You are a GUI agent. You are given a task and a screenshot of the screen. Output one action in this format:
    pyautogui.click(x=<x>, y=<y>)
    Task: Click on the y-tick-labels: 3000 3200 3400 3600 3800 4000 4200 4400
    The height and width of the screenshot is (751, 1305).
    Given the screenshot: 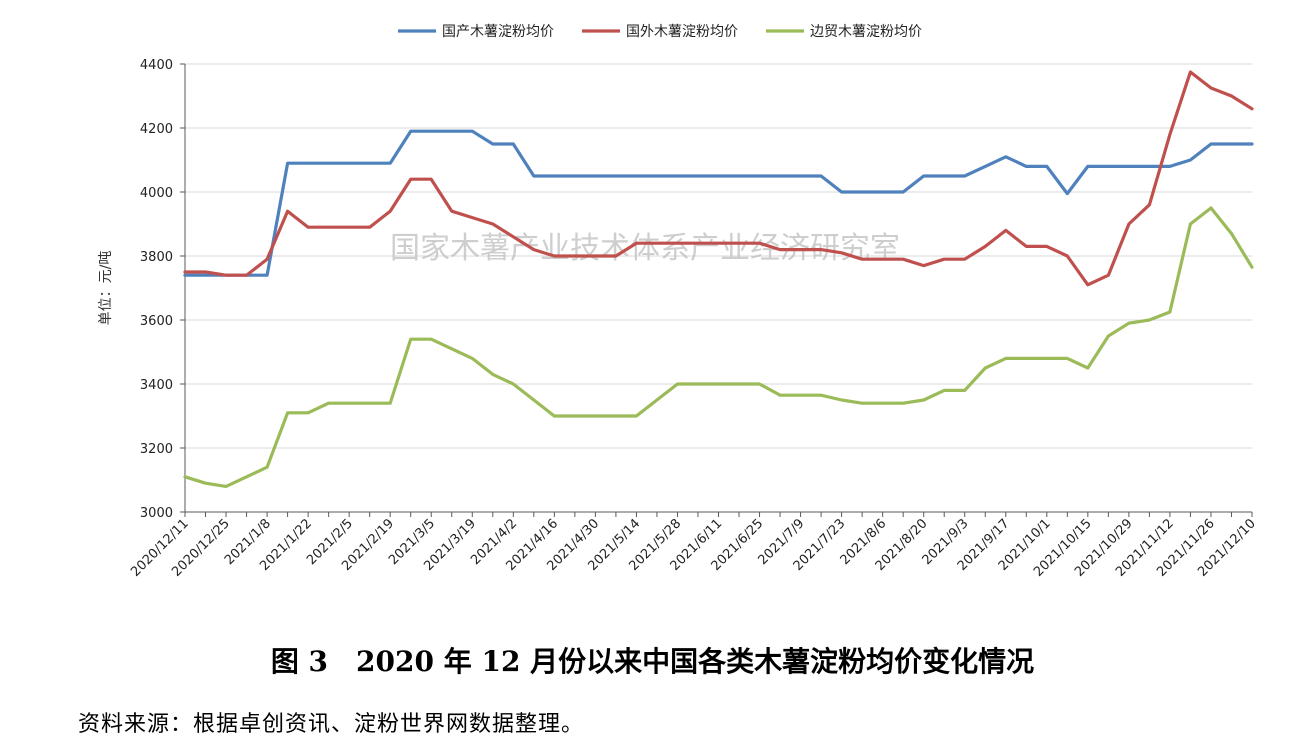 What is the action you would take?
    pyautogui.click(x=156, y=289)
    